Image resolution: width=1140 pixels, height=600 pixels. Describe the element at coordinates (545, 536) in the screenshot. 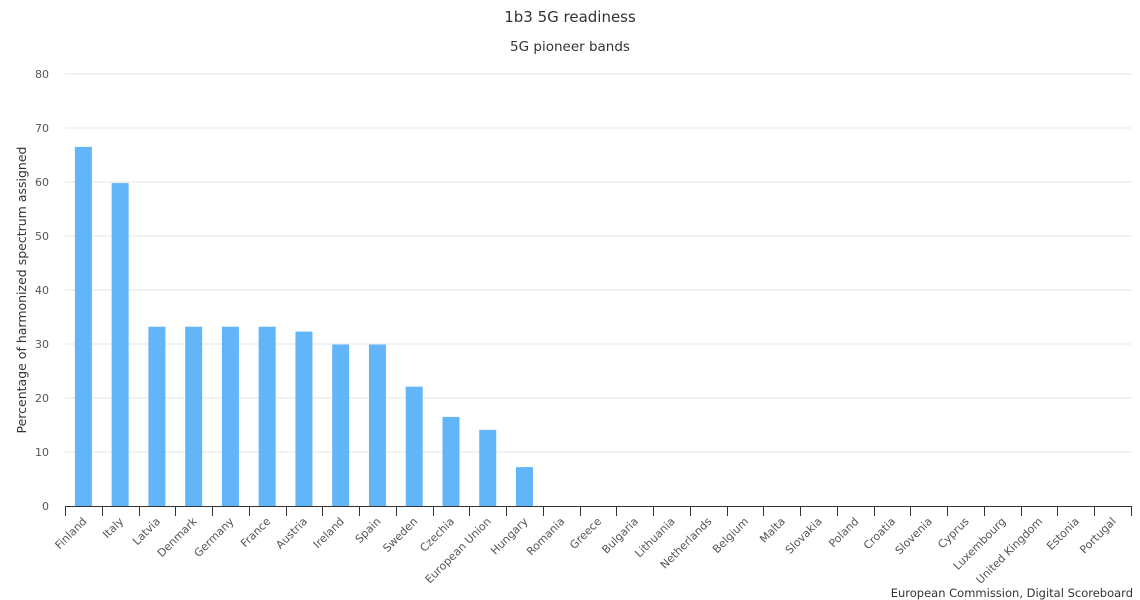

I see `x-tick-label: Romania` at that location.